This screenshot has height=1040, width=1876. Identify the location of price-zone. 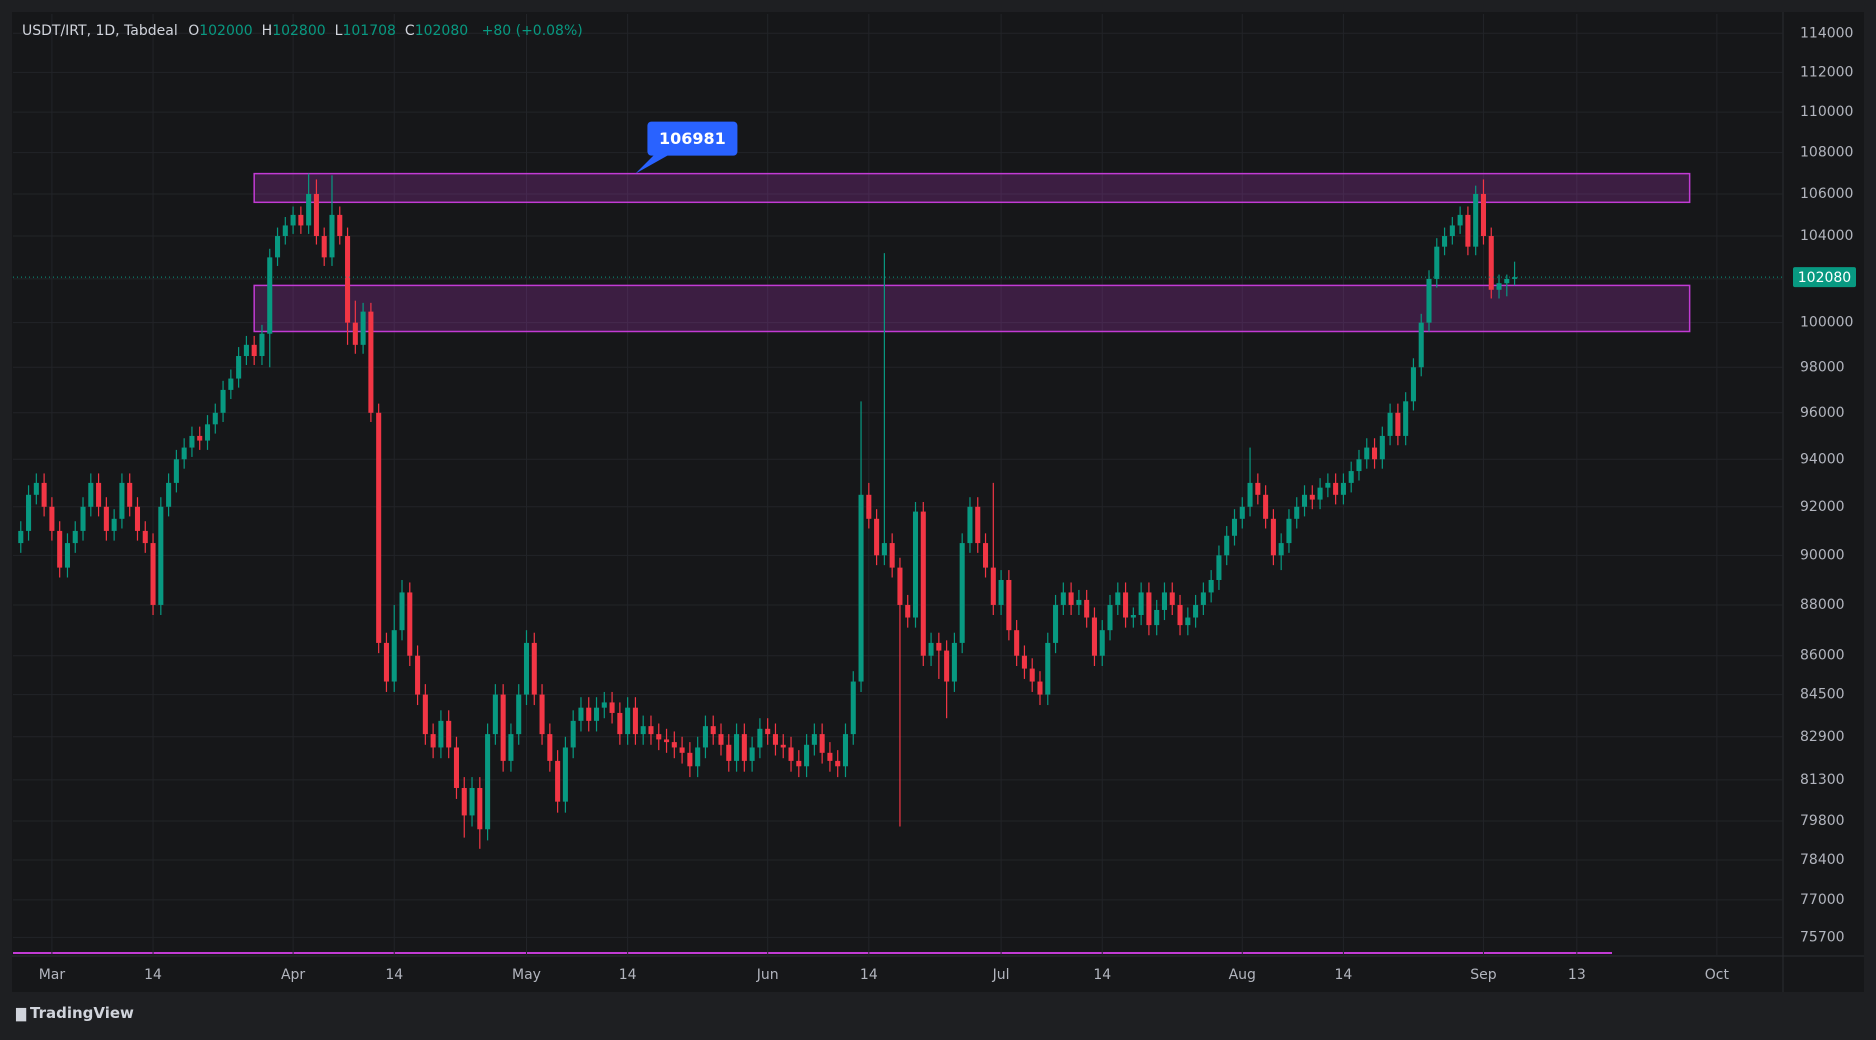
(972, 308).